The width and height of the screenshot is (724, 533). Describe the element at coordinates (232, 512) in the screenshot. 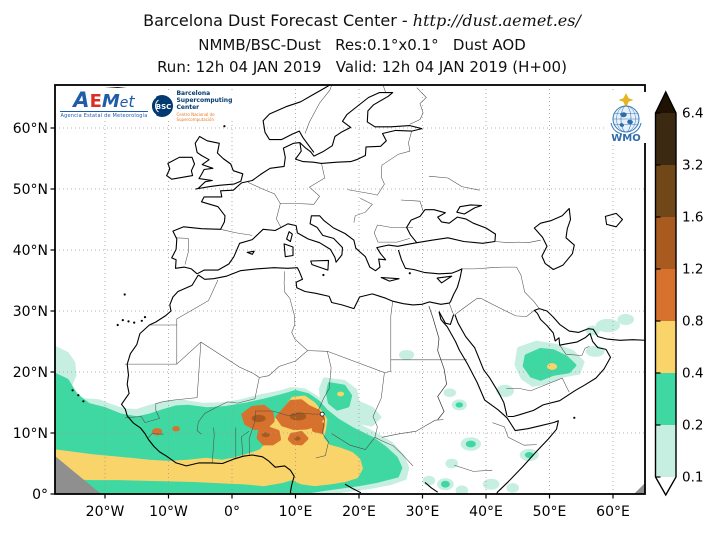

I see `lon-tick-label: 0°` at that location.